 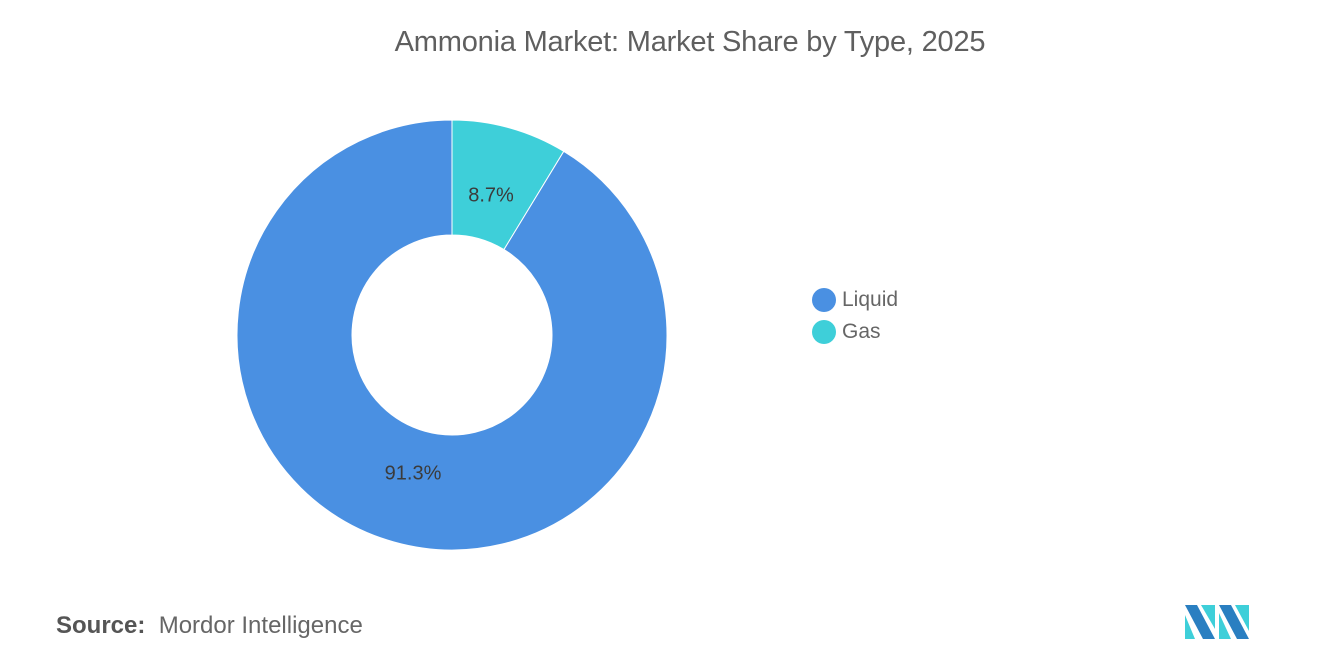 I want to click on source-label: Source:, so click(x=101, y=625).